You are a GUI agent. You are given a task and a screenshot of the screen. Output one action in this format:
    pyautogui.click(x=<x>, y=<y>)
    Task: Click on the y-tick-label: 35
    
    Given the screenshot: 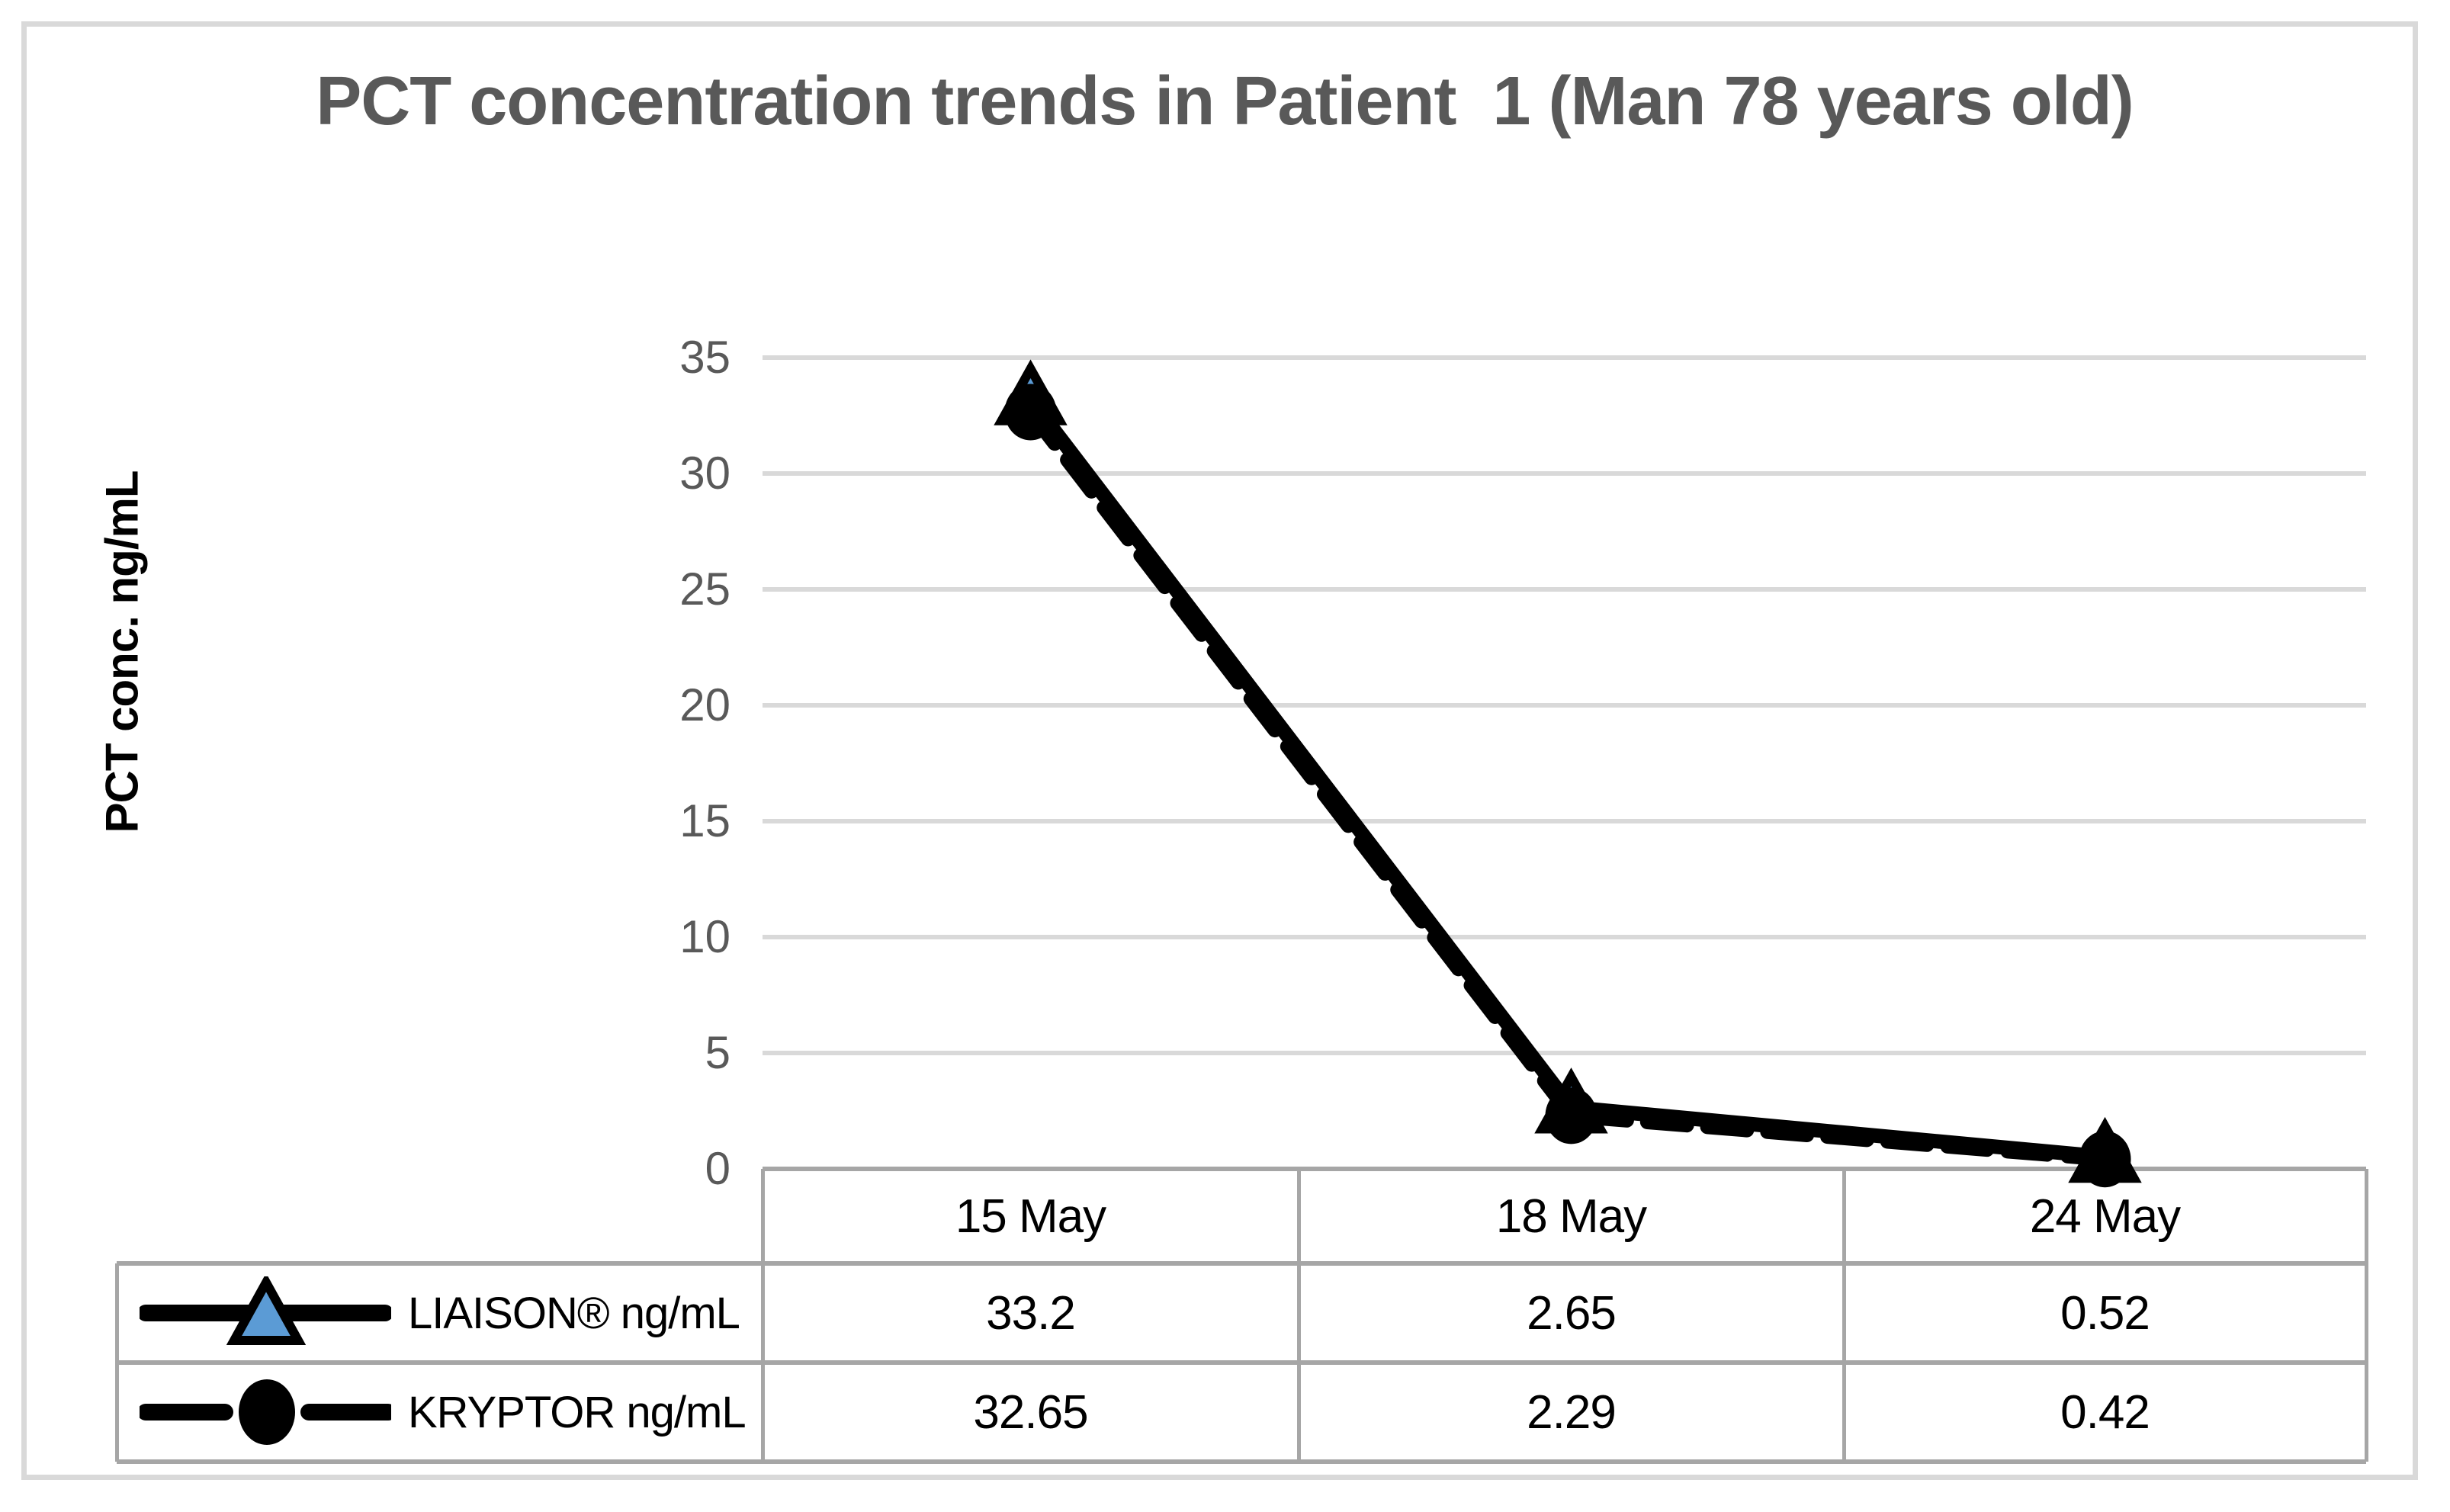 What is the action you would take?
    pyautogui.click(x=705, y=357)
    